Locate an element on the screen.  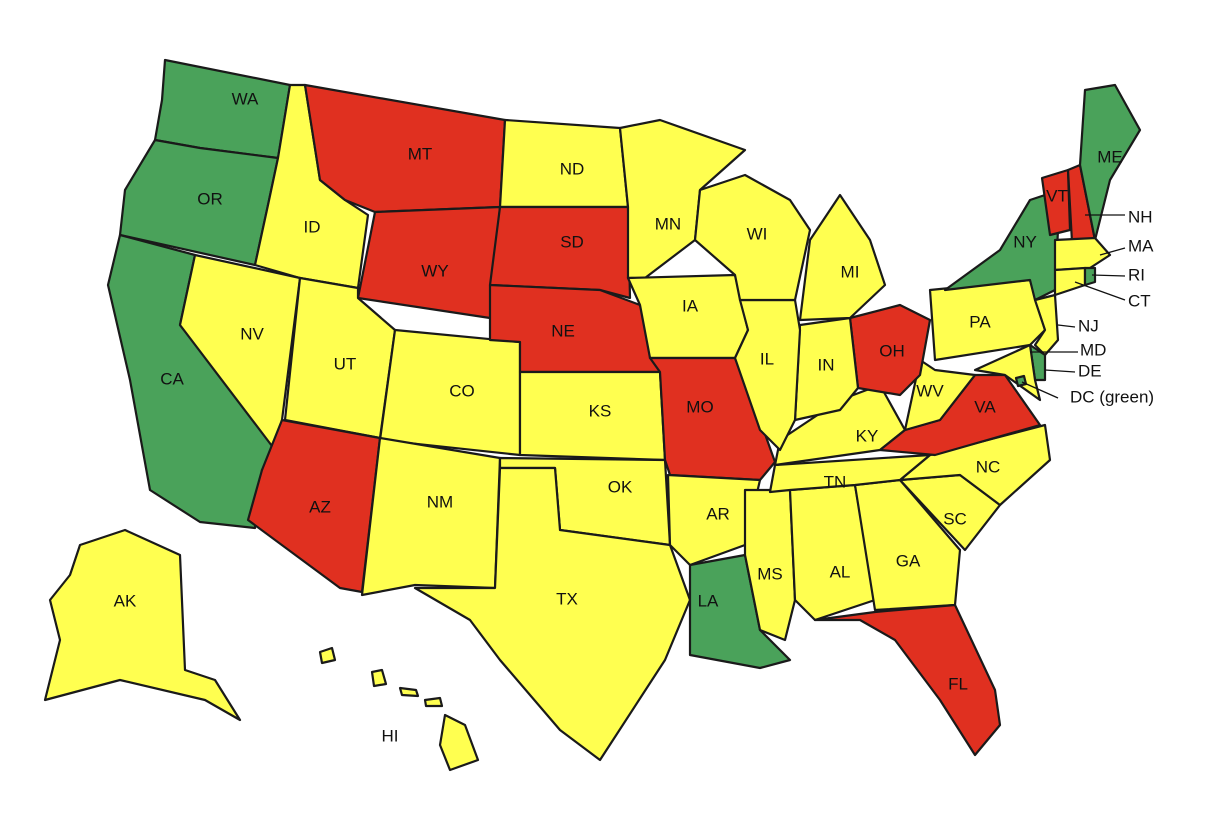
state-label: MO is located at coordinates (699, 406).